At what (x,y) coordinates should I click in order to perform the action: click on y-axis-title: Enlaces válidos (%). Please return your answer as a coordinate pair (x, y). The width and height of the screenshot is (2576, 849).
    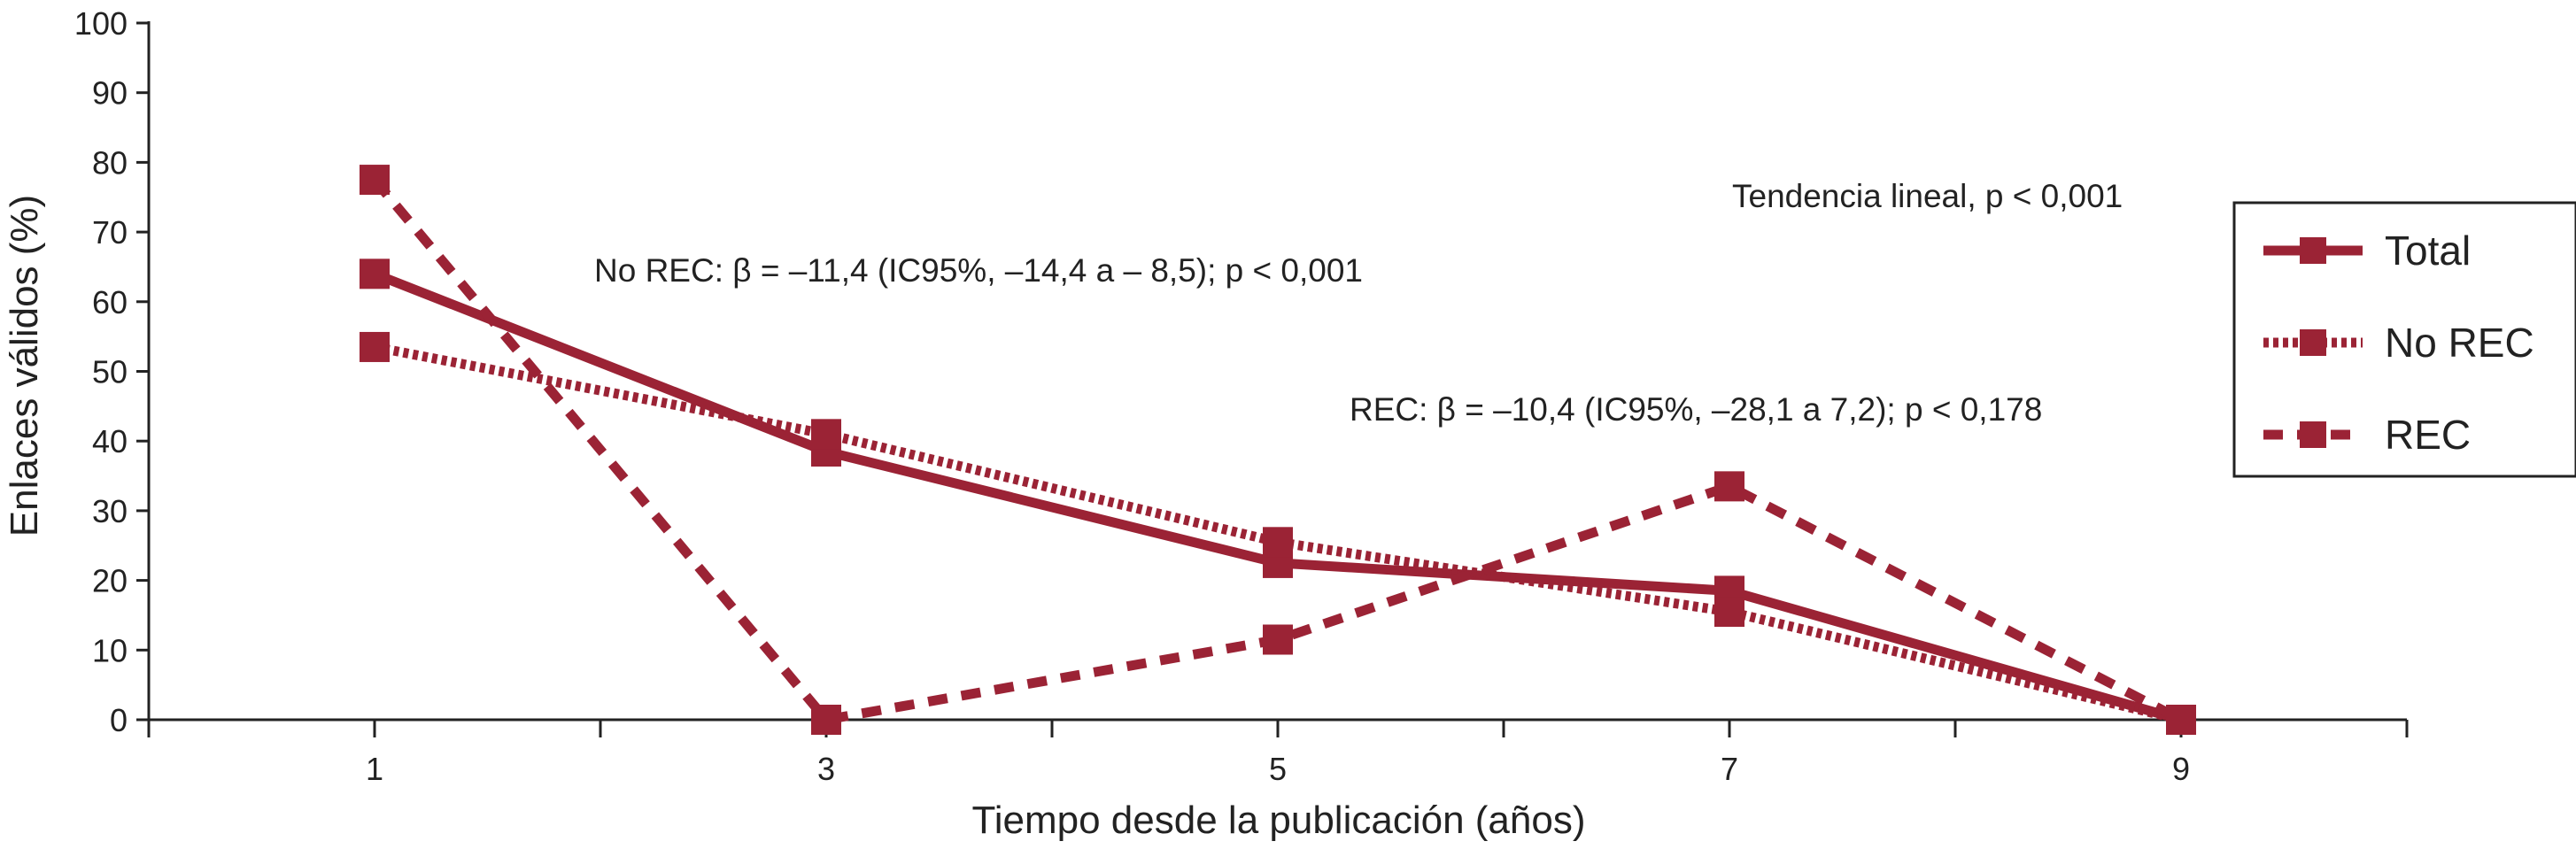
    Looking at the image, I should click on (24, 365).